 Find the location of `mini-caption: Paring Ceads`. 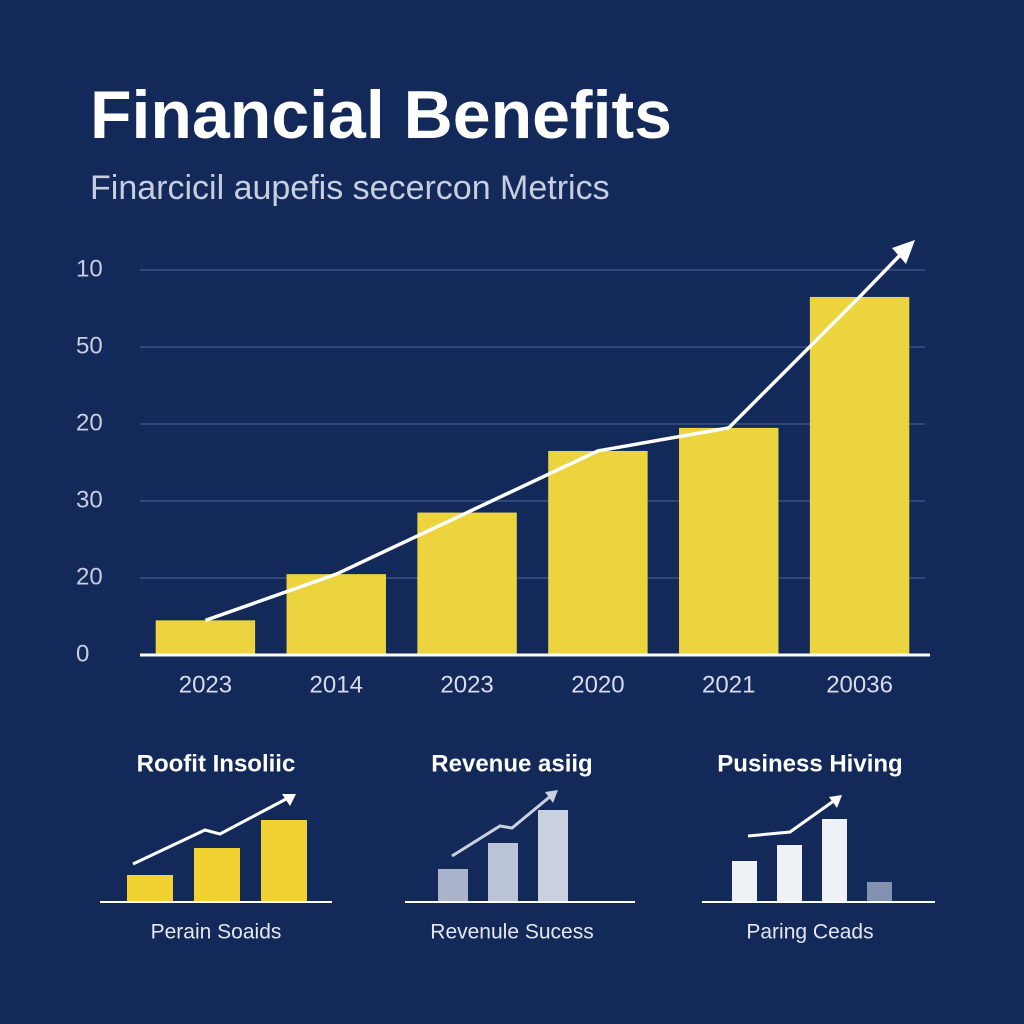

mini-caption: Paring Ceads is located at coordinates (809, 932).